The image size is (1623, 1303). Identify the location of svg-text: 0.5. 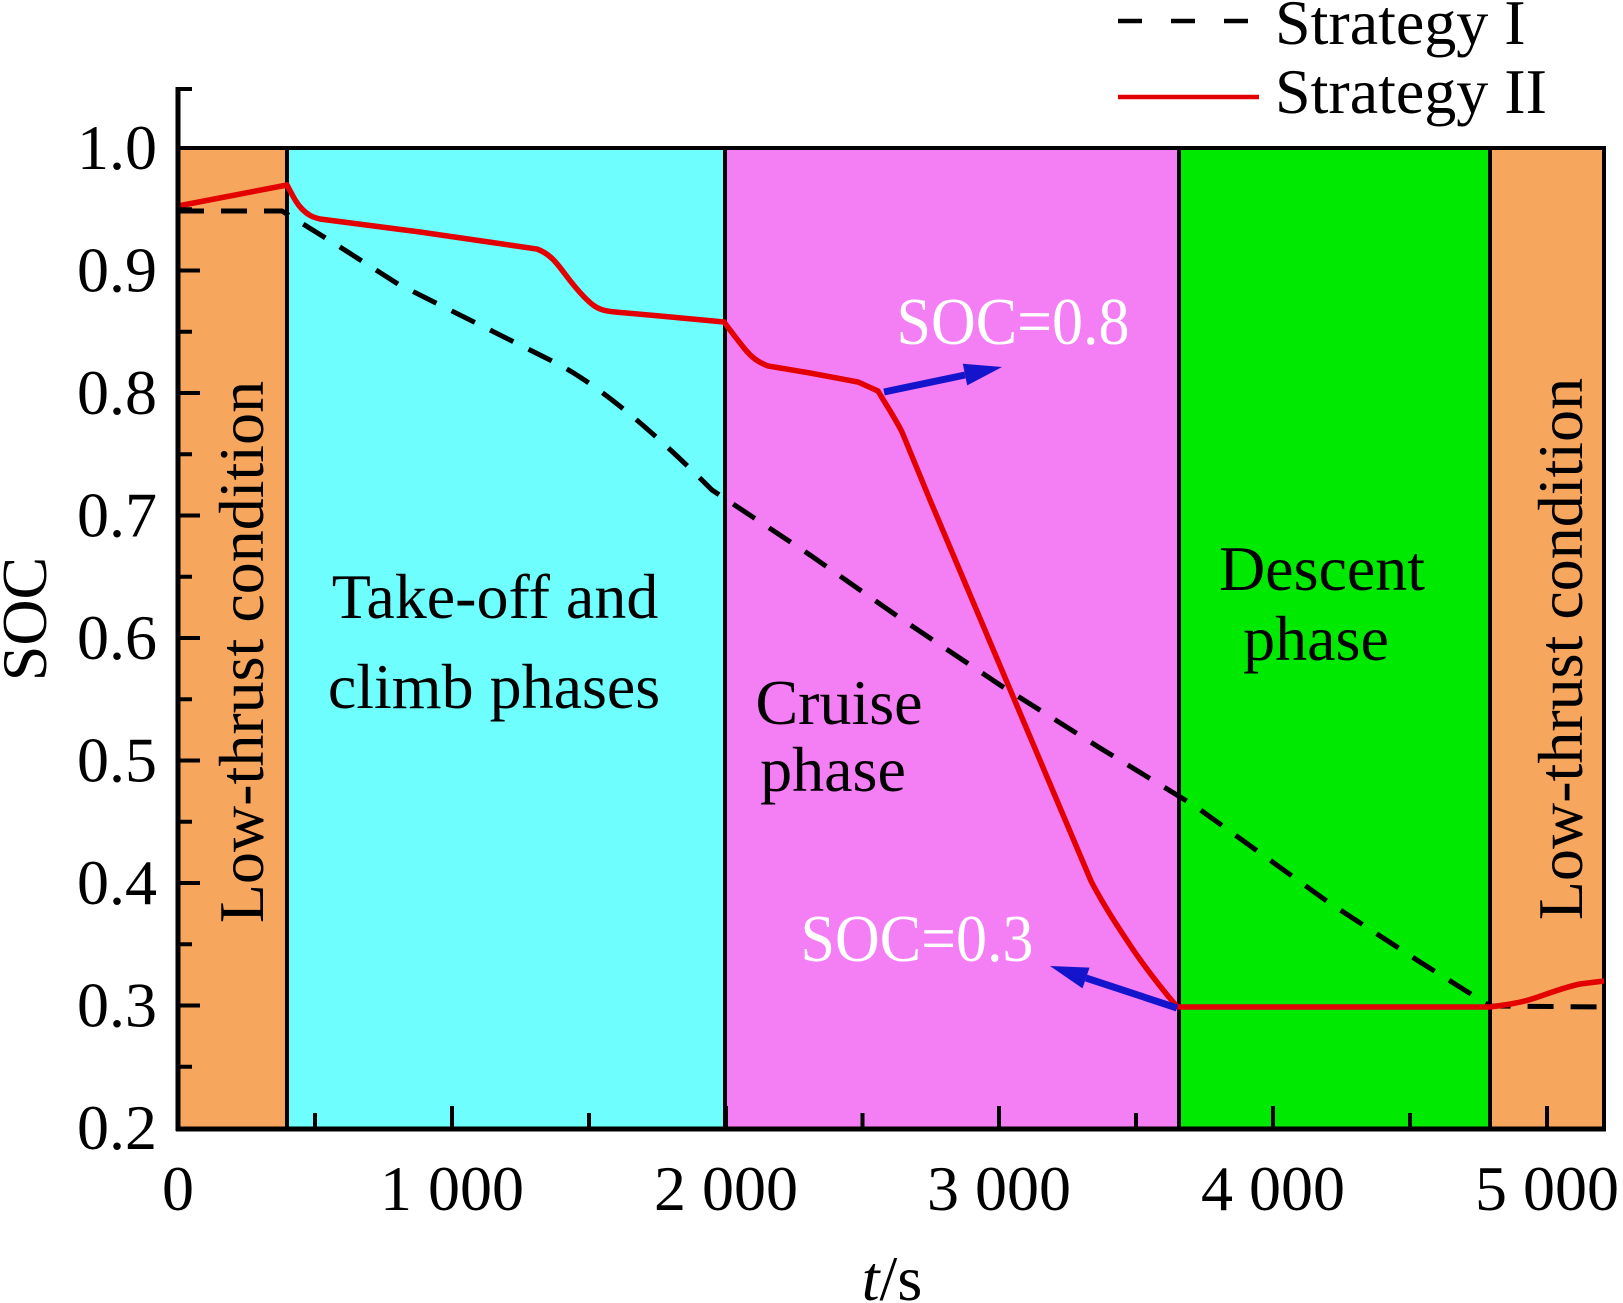
(117, 760).